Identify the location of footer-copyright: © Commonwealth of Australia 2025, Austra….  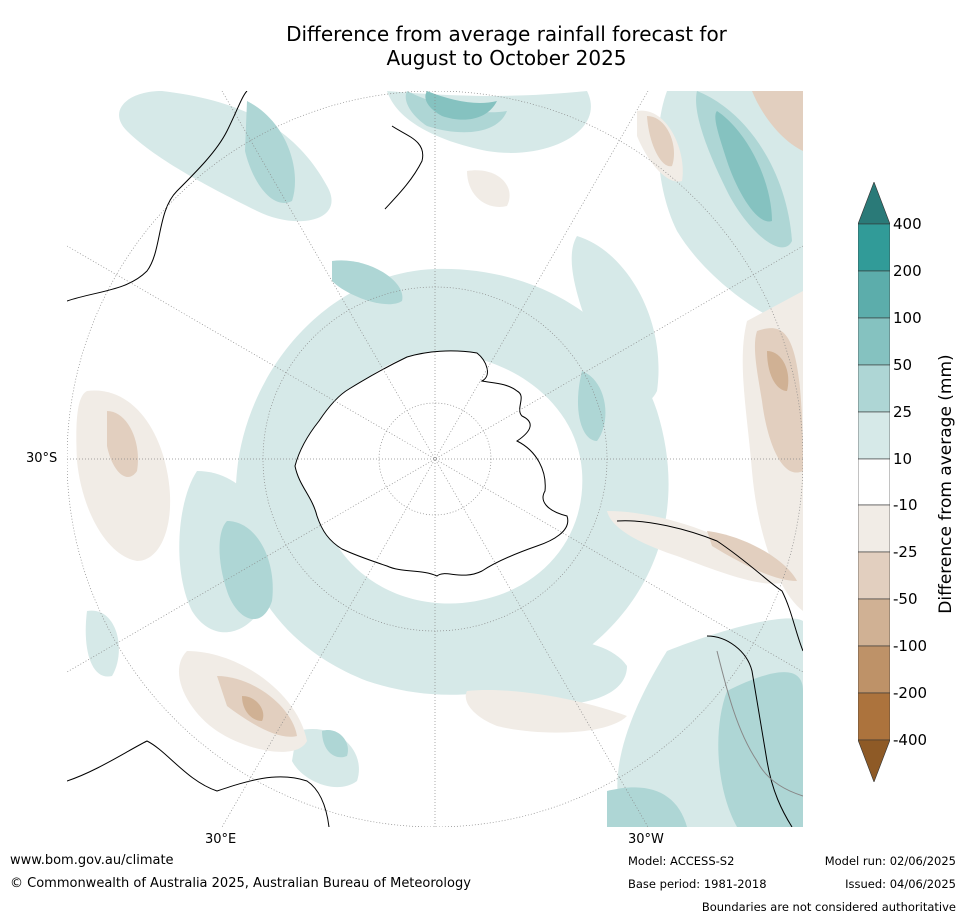
(240, 883).